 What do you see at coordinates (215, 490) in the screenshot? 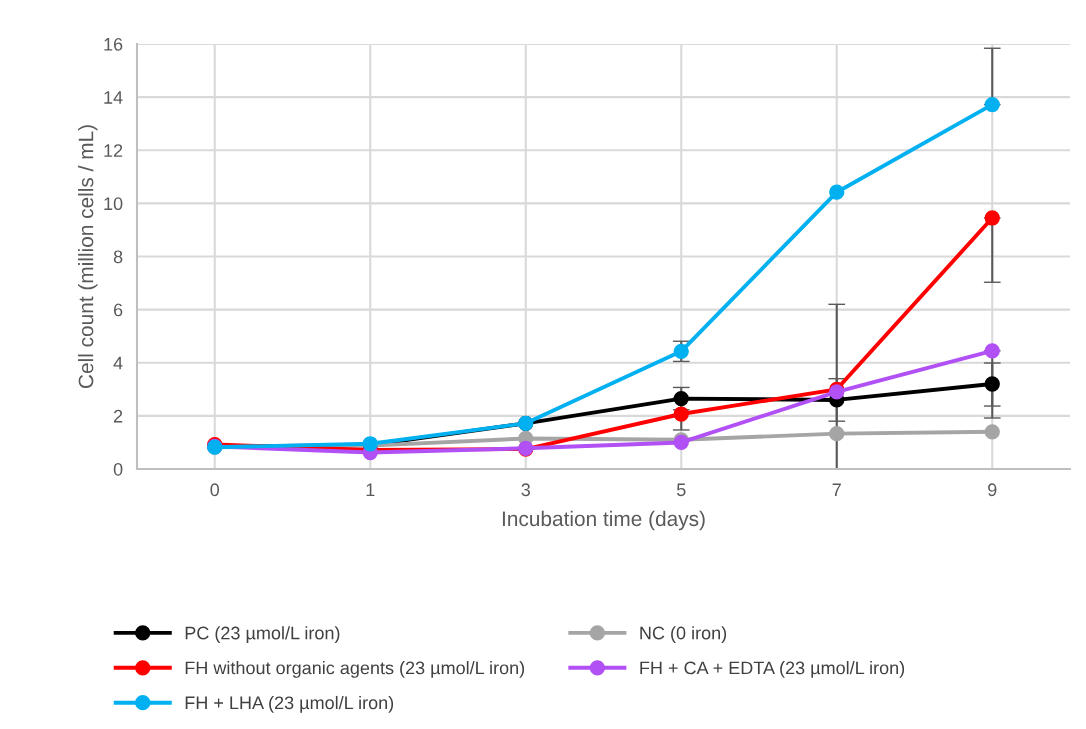
I see `x-tick-label: 0` at bounding box center [215, 490].